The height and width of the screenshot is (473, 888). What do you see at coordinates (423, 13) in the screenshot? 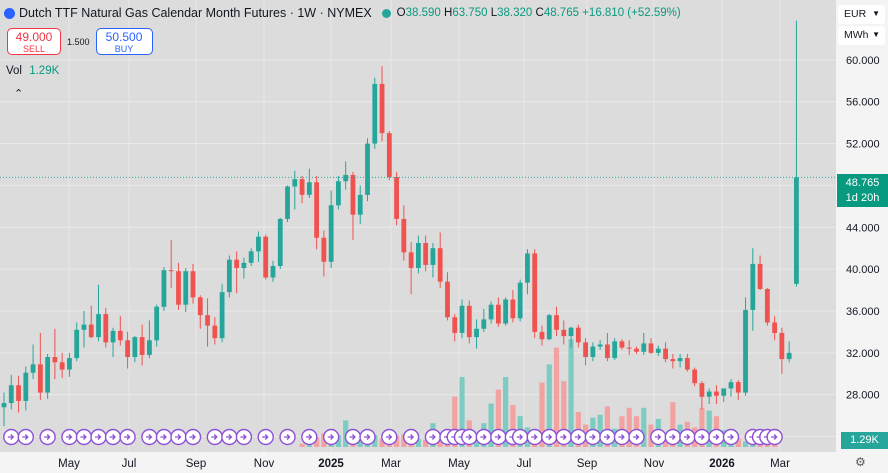
I see `ohlc-open-value: 38.590` at bounding box center [423, 13].